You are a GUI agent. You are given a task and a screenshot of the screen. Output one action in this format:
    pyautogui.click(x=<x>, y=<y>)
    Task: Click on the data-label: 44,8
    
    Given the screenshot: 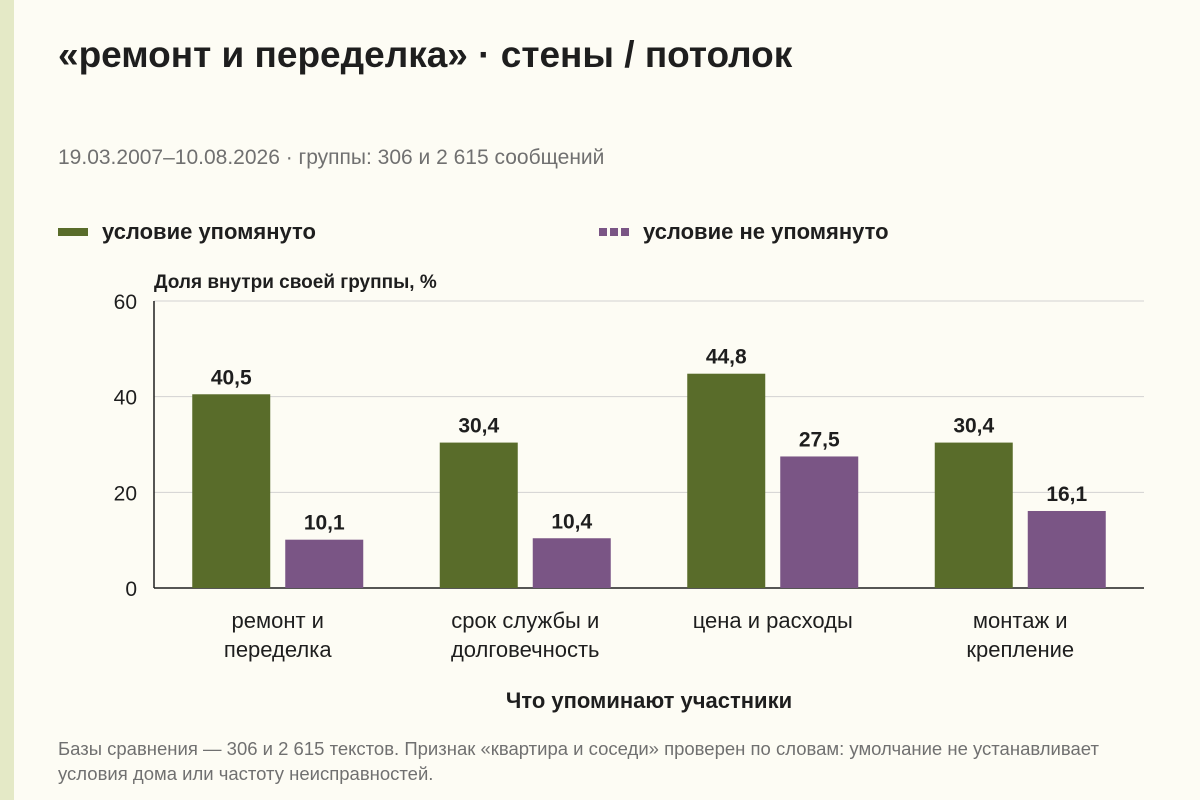 What is the action you would take?
    pyautogui.click(x=726, y=357)
    